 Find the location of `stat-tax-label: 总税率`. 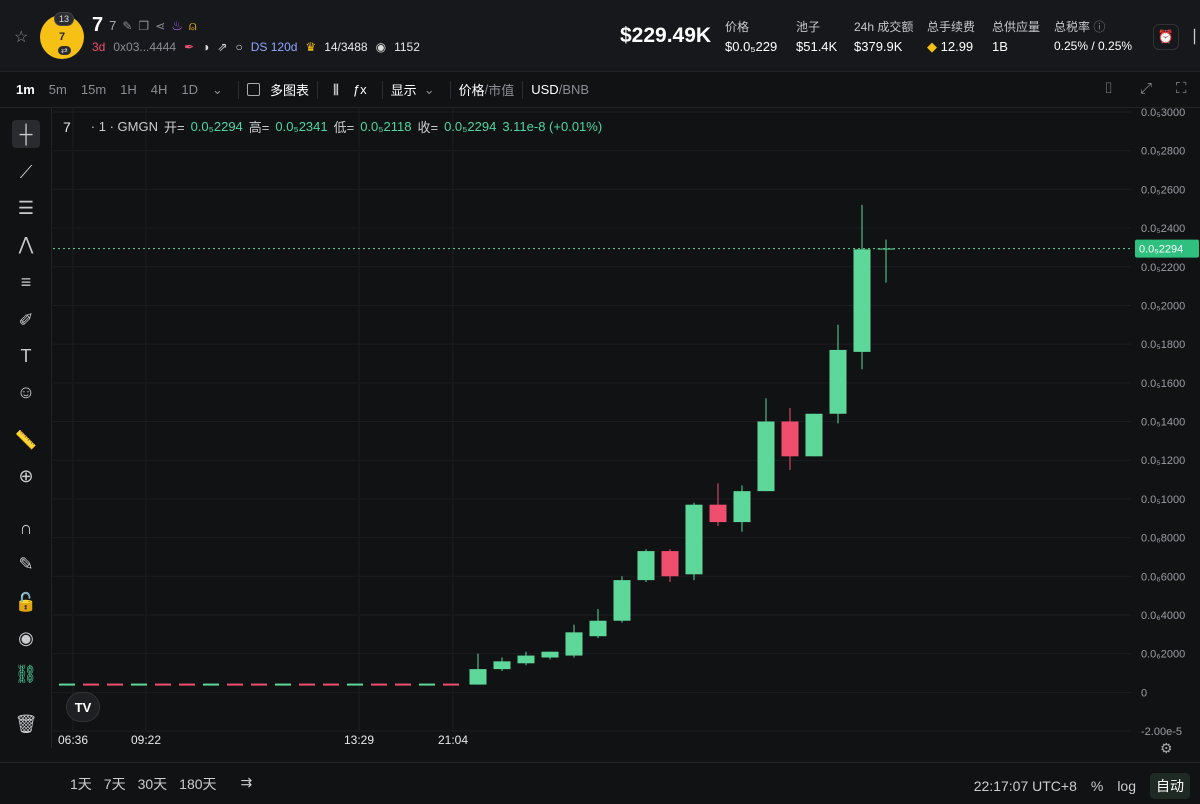

stat-tax-label: 总税率 is located at coordinates (1072, 27).